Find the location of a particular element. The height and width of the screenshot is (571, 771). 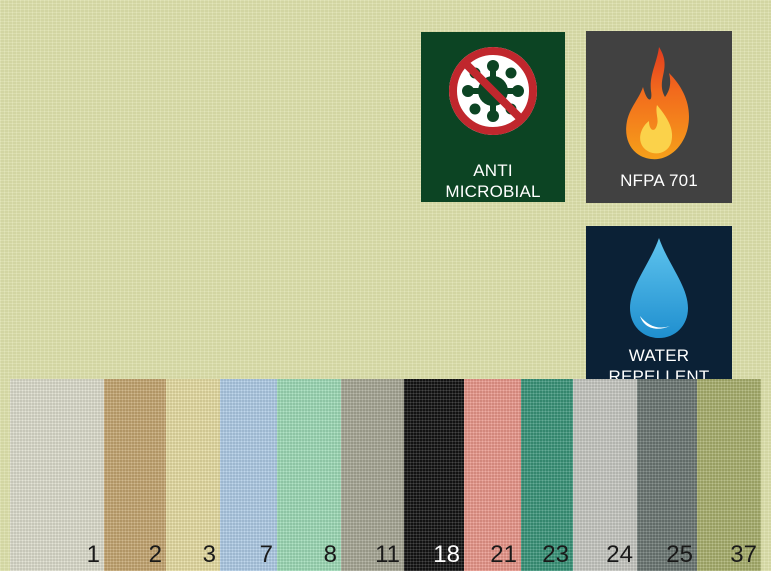

swatch-23: 23 is located at coordinates (547, 475).